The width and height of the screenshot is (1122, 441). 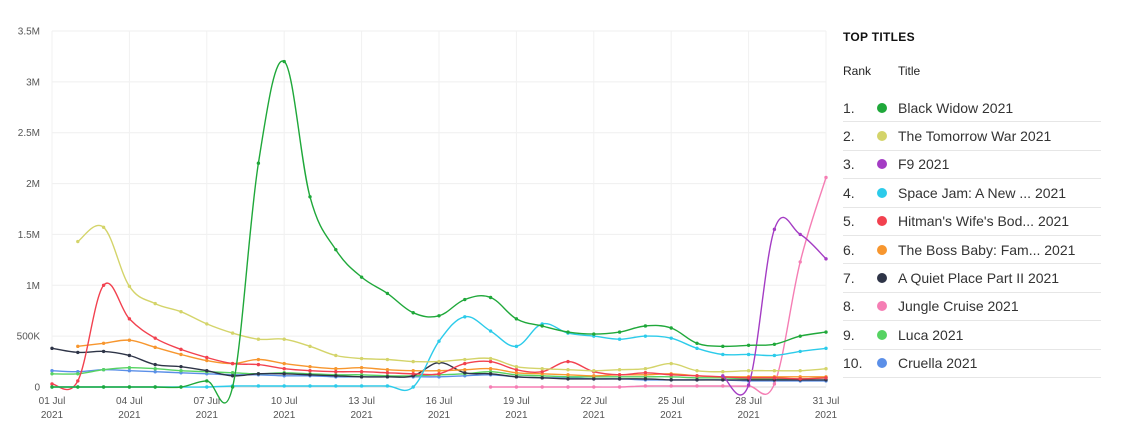 What do you see at coordinates (29, 133) in the screenshot?
I see `y-tick-label: 2.5M` at bounding box center [29, 133].